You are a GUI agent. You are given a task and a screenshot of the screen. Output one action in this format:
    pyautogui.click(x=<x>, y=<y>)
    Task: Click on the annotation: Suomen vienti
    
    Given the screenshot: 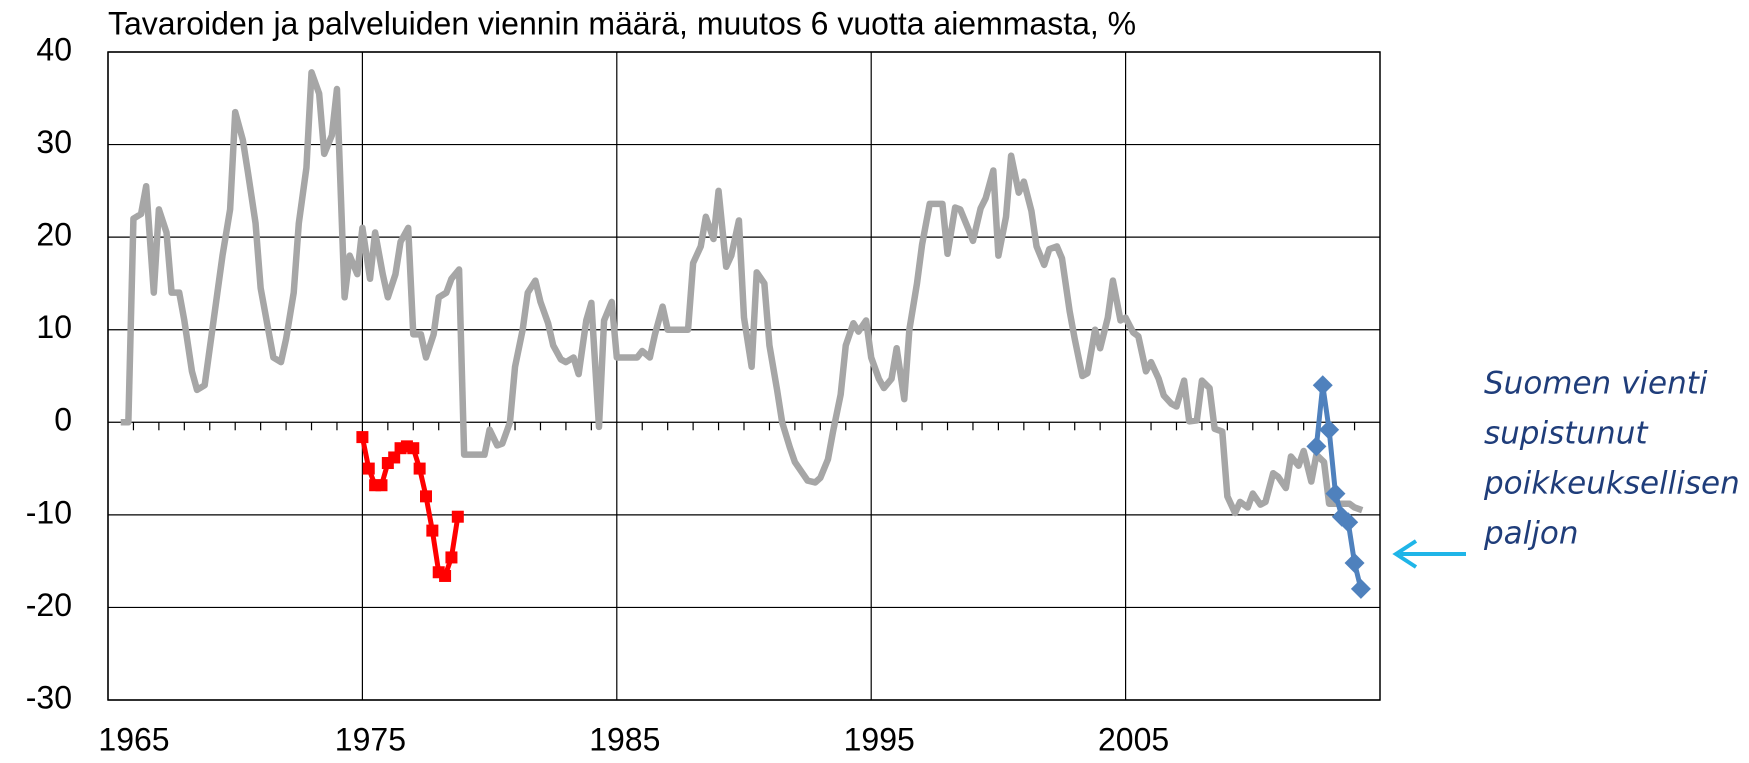 What is the action you would take?
    pyautogui.click(x=1596, y=384)
    